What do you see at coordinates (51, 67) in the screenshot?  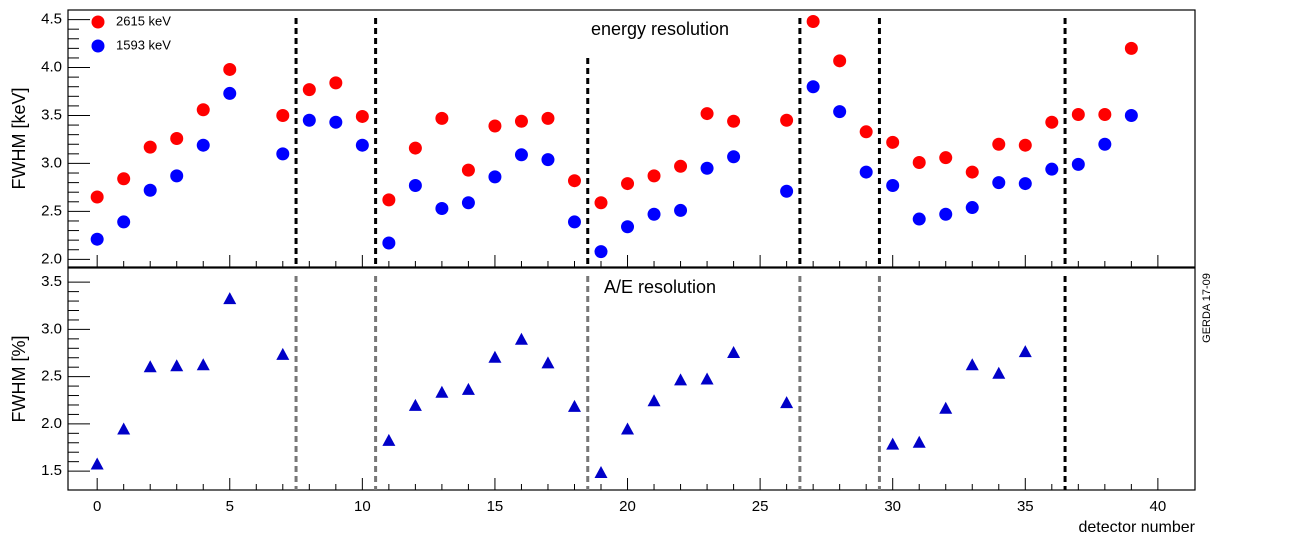 I see `y-tick-label: 4.0` at bounding box center [51, 67].